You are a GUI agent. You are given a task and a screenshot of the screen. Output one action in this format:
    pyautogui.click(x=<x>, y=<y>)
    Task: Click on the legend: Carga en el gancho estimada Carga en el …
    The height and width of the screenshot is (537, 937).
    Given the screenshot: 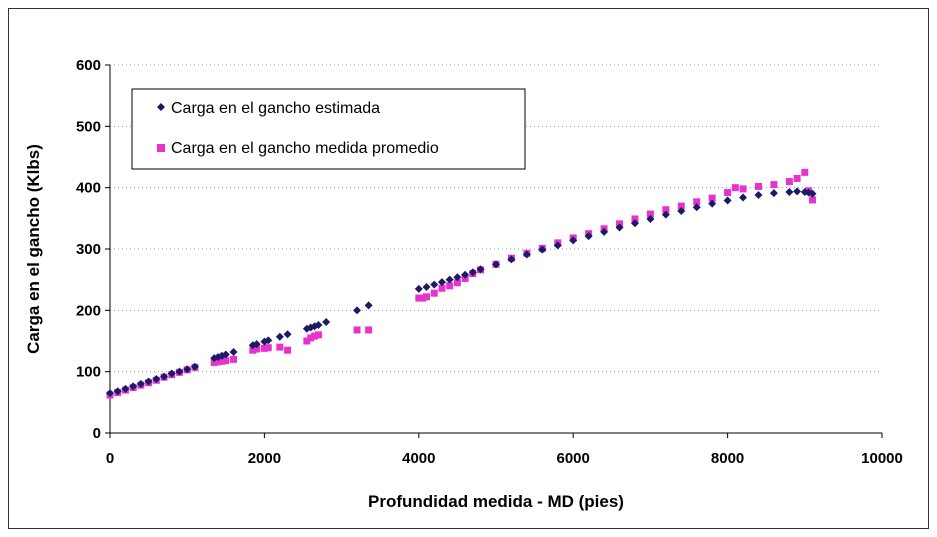 What is the action you would take?
    pyautogui.click(x=328, y=129)
    